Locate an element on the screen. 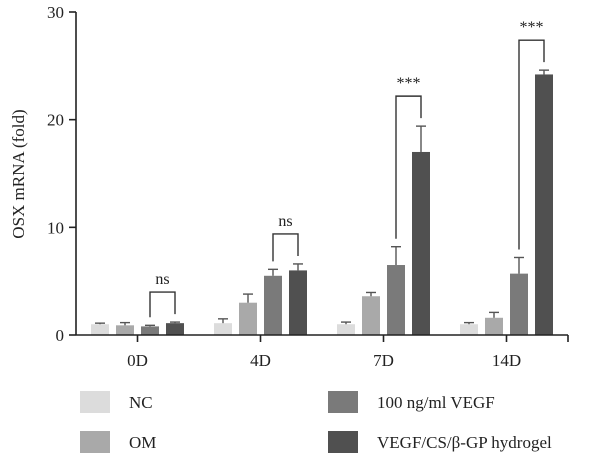  y-tick-label: 10 is located at coordinates (55, 227).